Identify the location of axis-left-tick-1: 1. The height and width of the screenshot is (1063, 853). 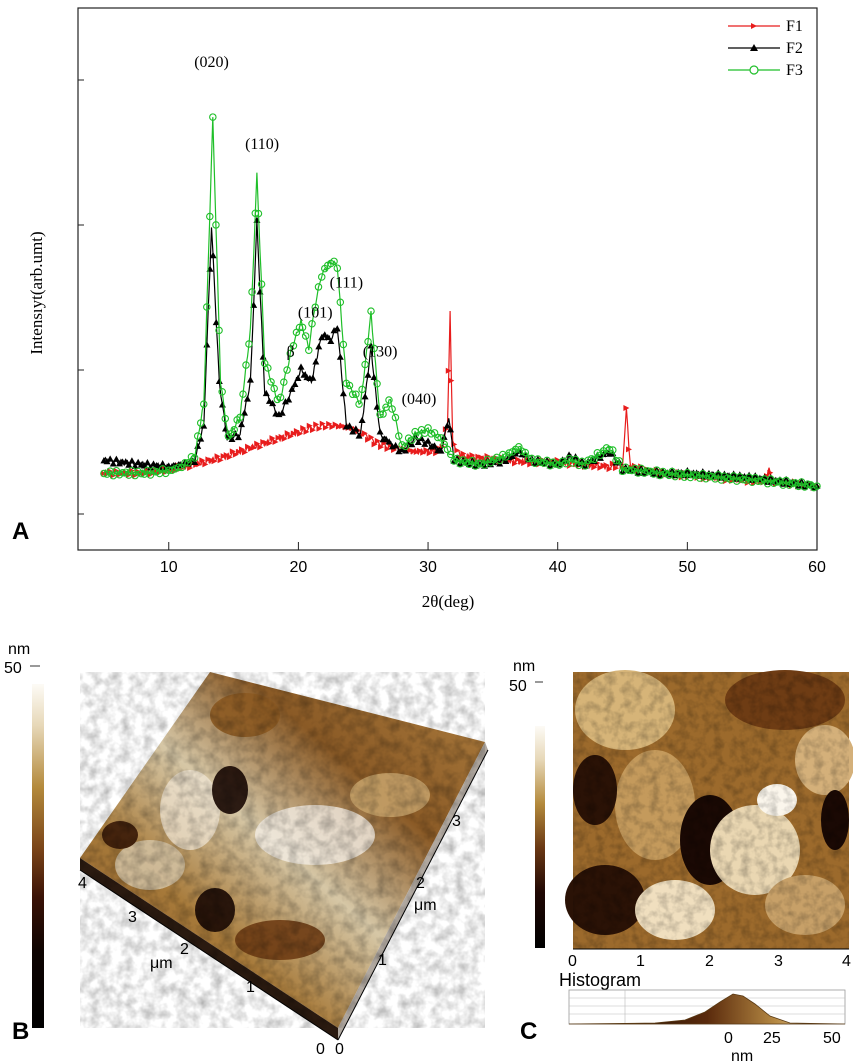
(250, 987).